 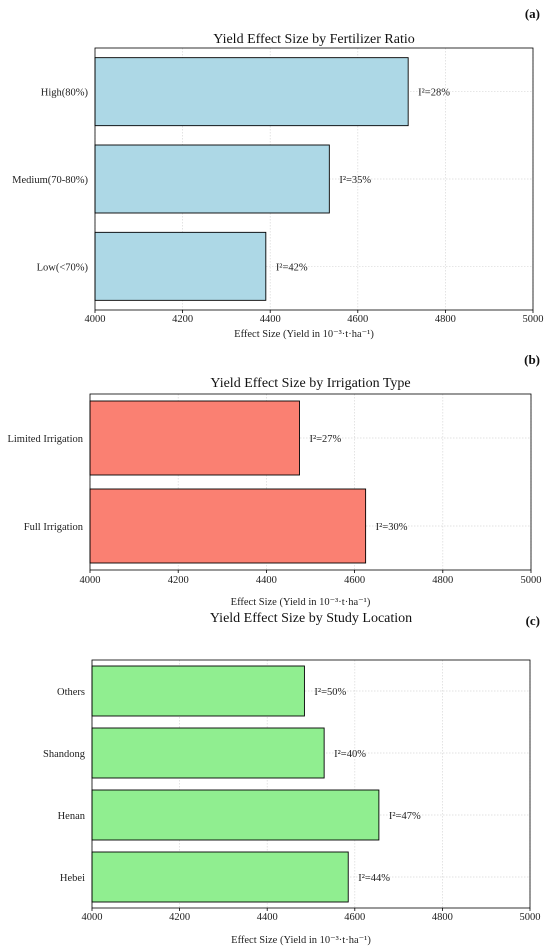 What do you see at coordinates (63, 267) in the screenshot?
I see `category-label: Low(<70%)` at bounding box center [63, 267].